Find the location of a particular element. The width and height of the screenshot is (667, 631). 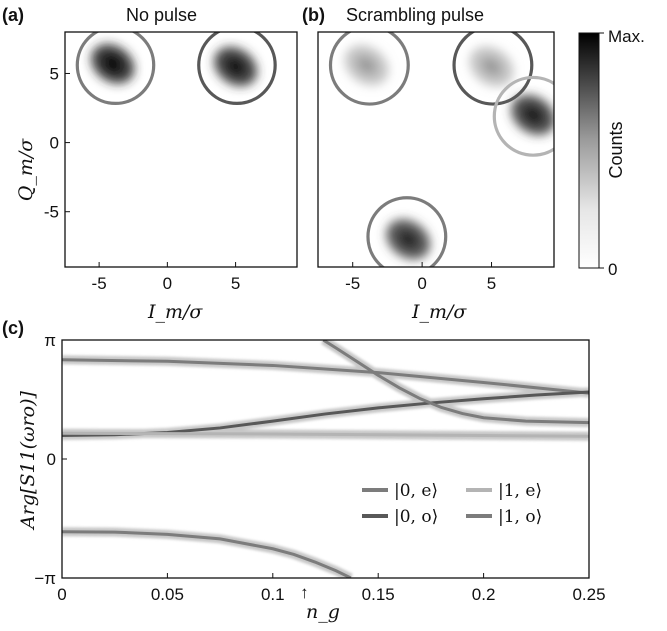

panel-b-xticks: -5 0 5 is located at coordinates (420, 277).